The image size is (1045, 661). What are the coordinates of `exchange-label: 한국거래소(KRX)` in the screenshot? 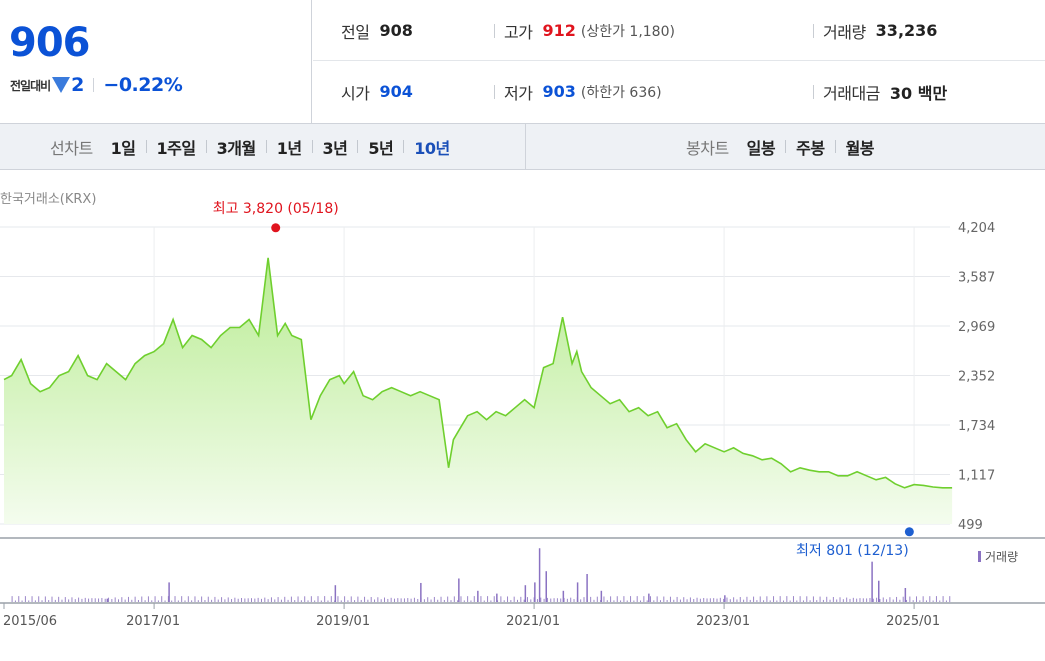 It's located at (48, 199).